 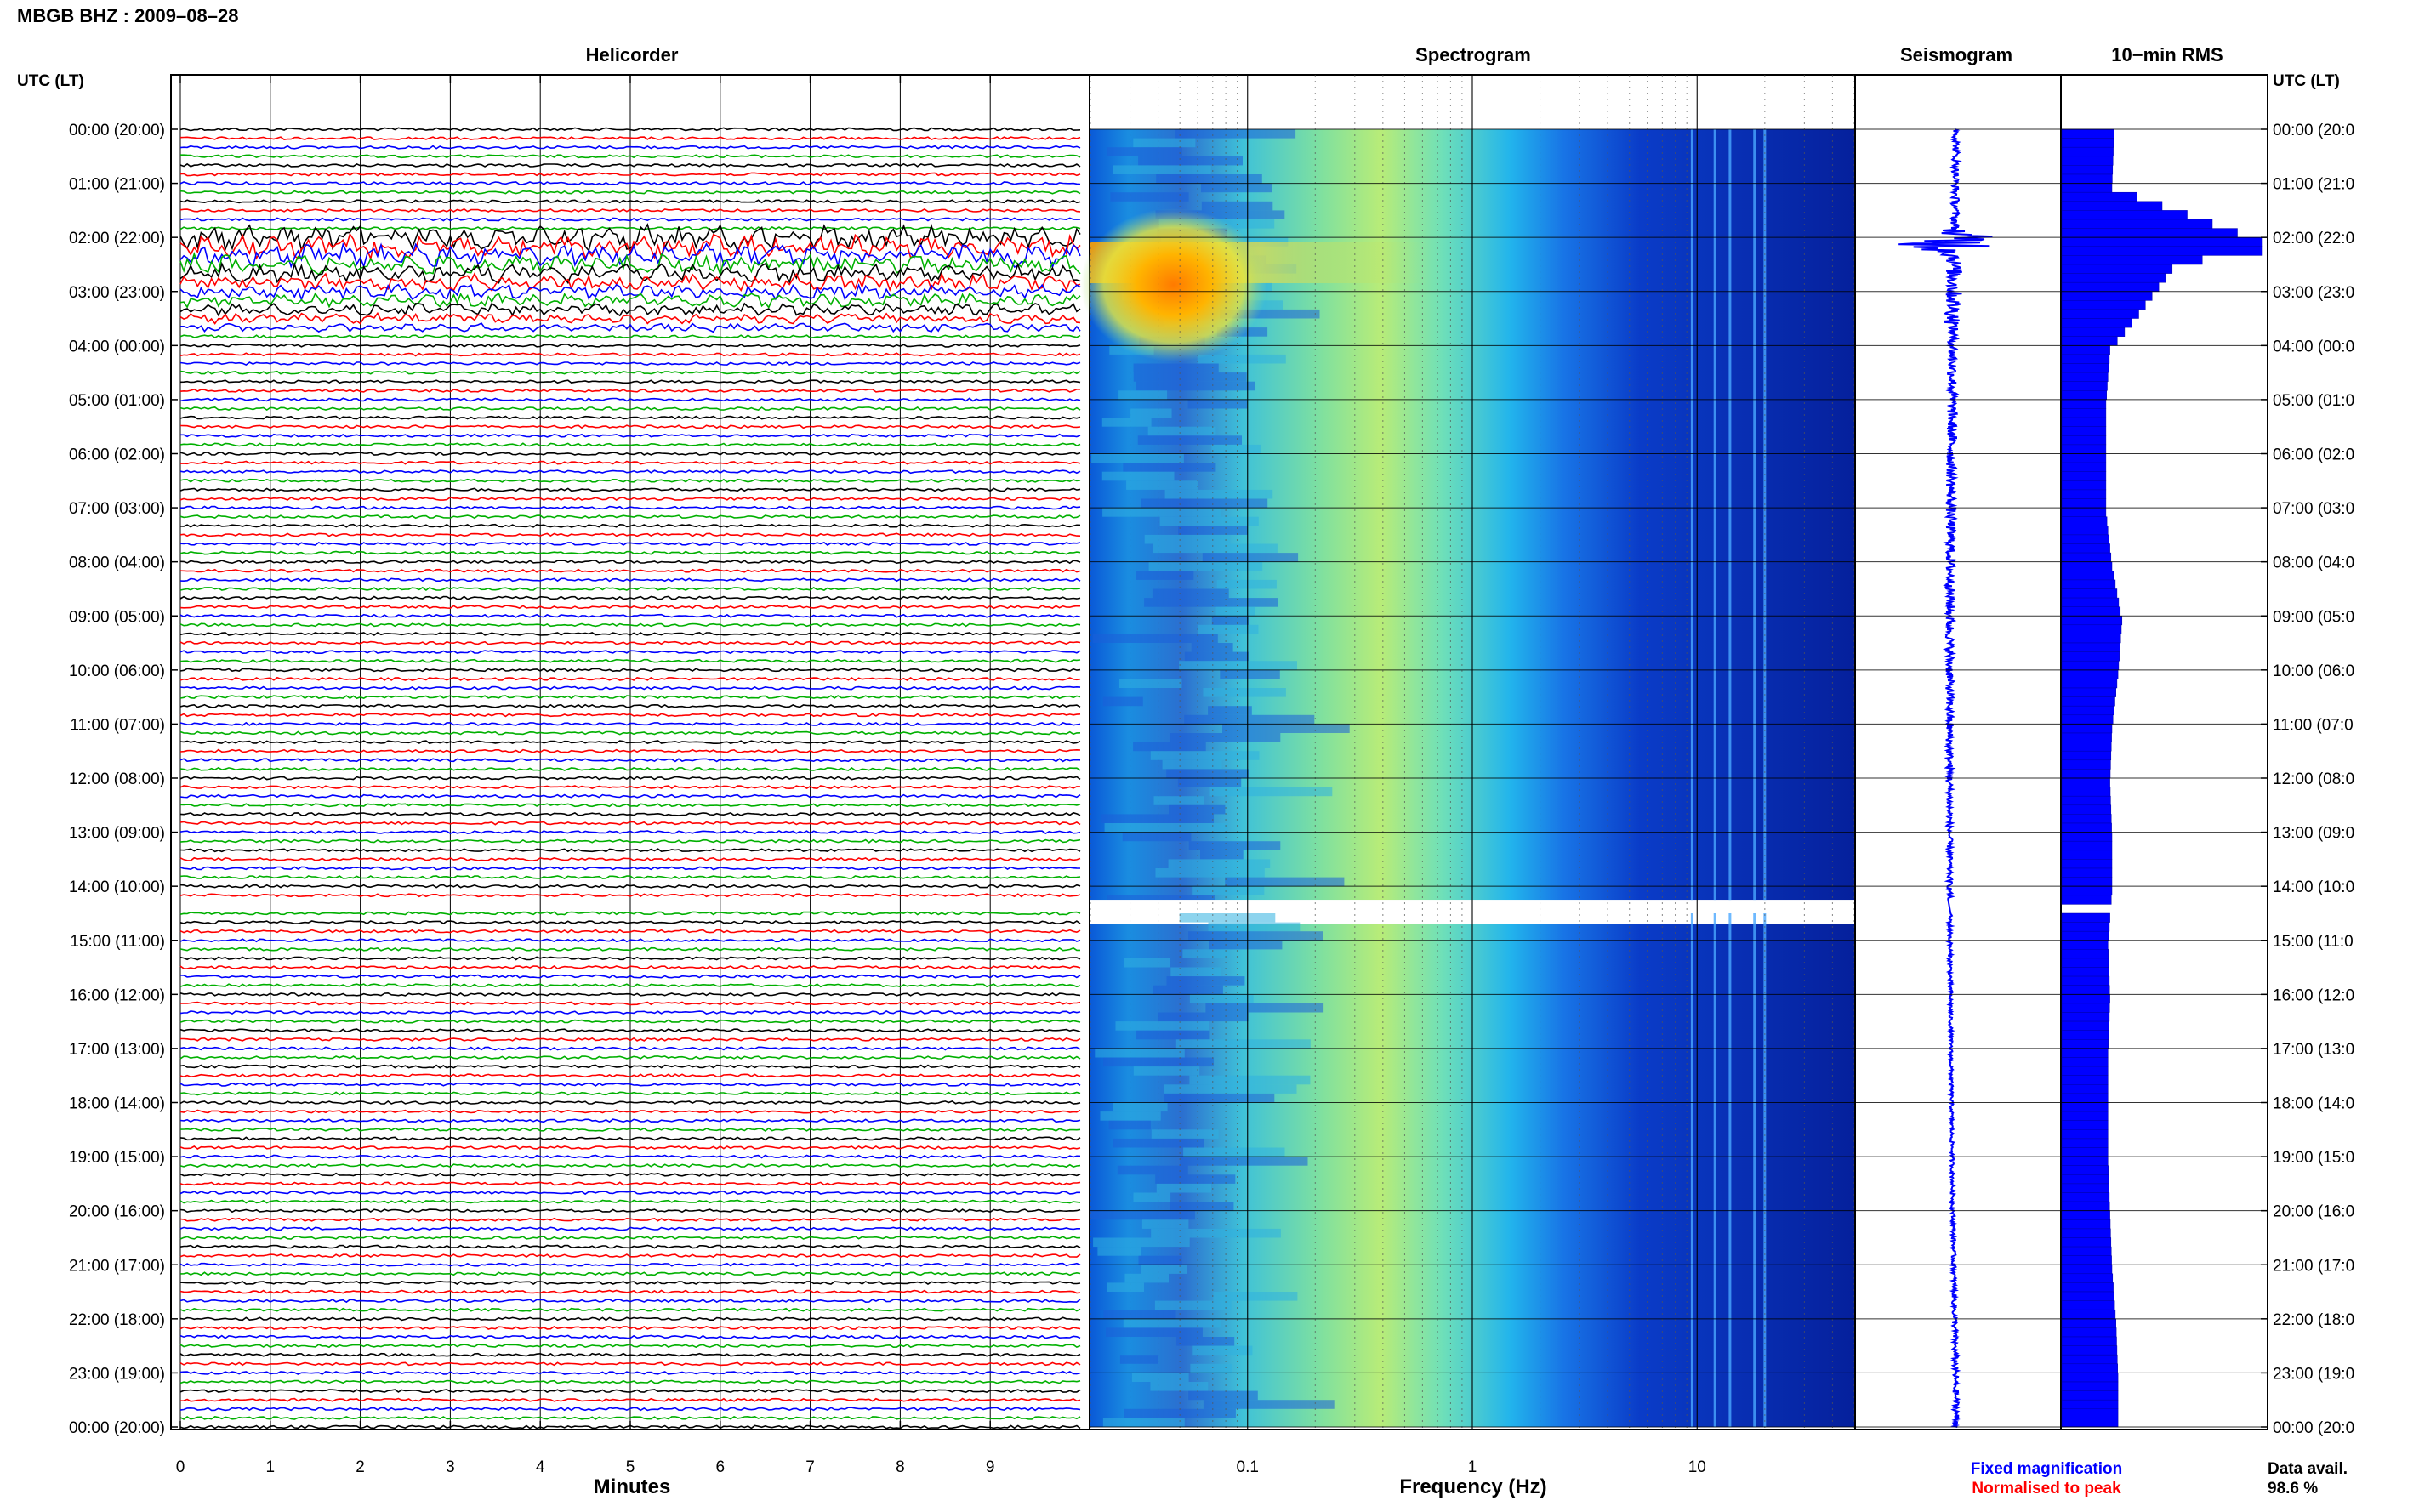 What do you see at coordinates (117, 563) in the screenshot?
I see `hour-label-left: 08:00 (04:00)` at bounding box center [117, 563].